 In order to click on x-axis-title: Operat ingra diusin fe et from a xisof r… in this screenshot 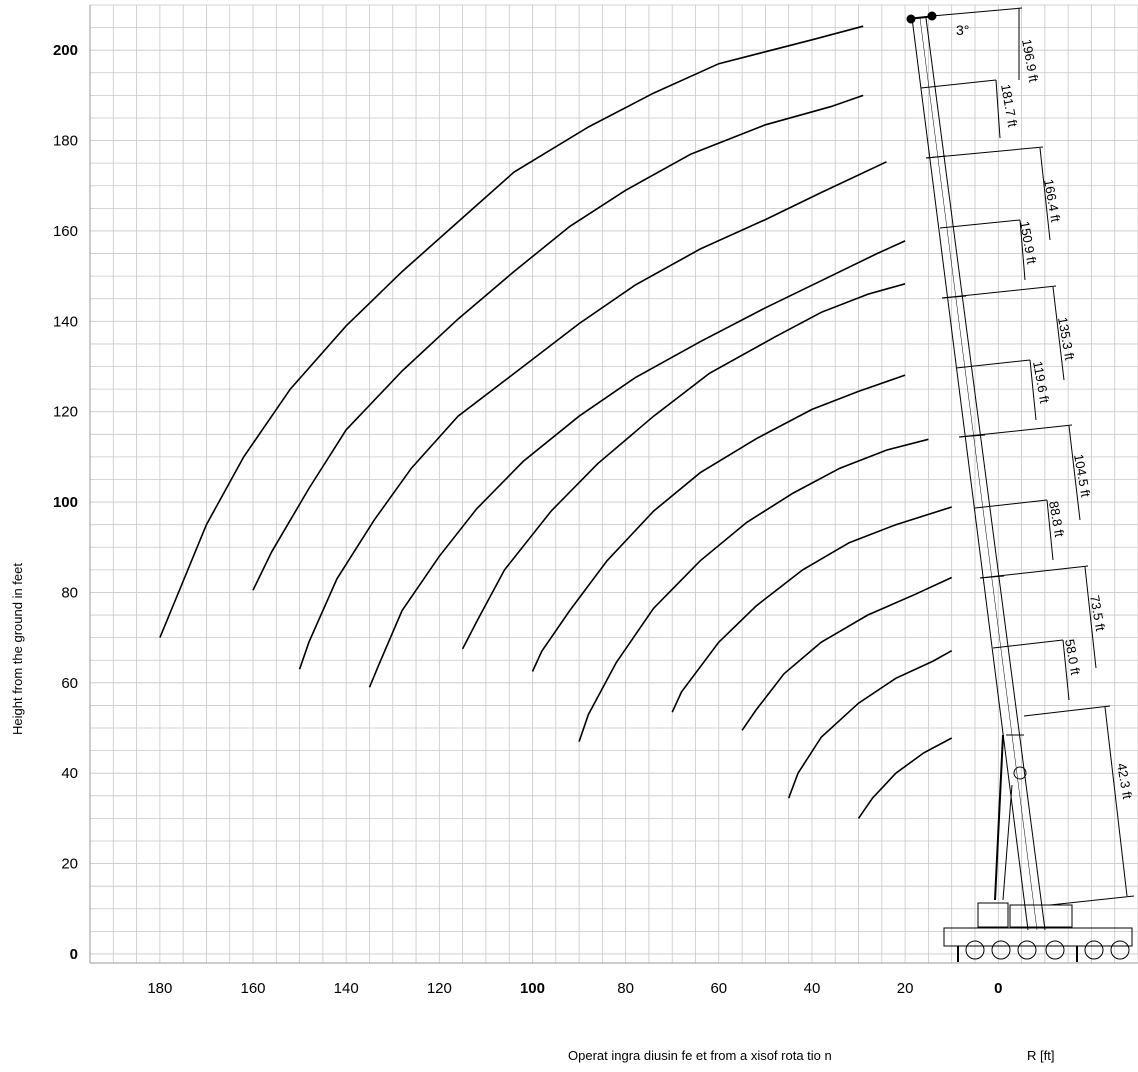, I will do `click(700, 1055)`.